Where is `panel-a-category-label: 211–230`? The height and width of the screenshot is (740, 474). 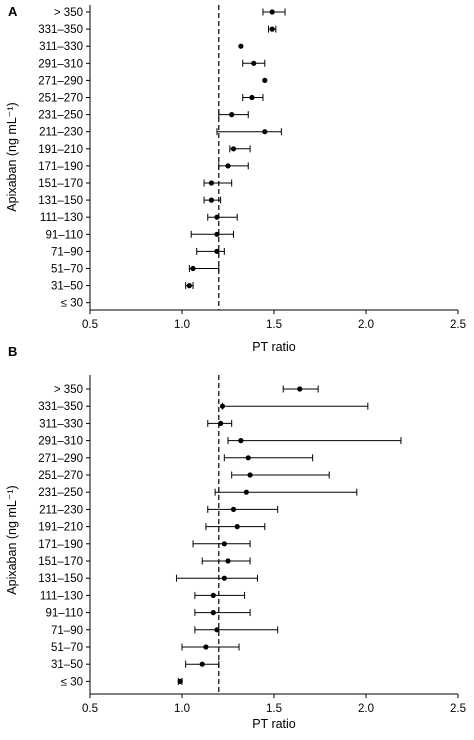
panel-a-category-label: 211–230 is located at coordinates (61, 133).